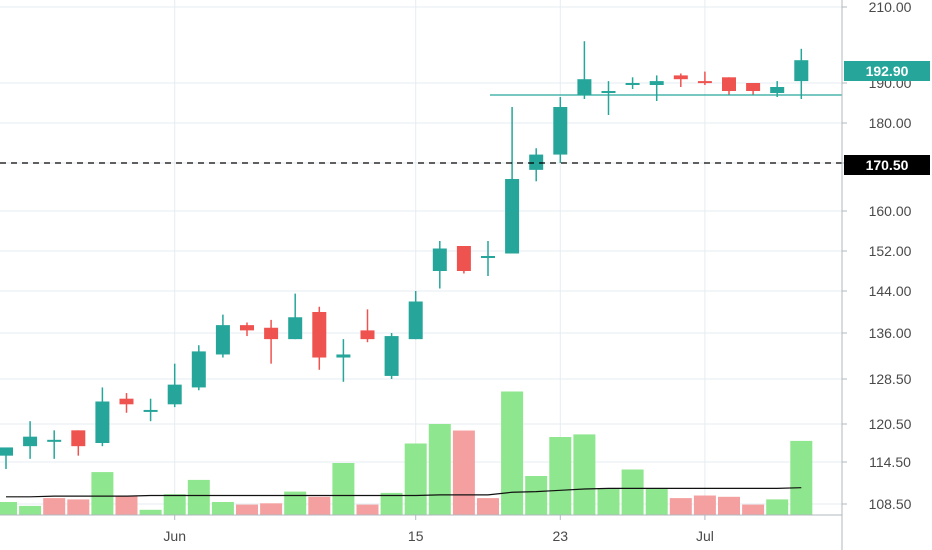 The width and height of the screenshot is (932, 550). What do you see at coordinates (890, 123) in the screenshot?
I see `price-tick-label: 180.00` at bounding box center [890, 123].